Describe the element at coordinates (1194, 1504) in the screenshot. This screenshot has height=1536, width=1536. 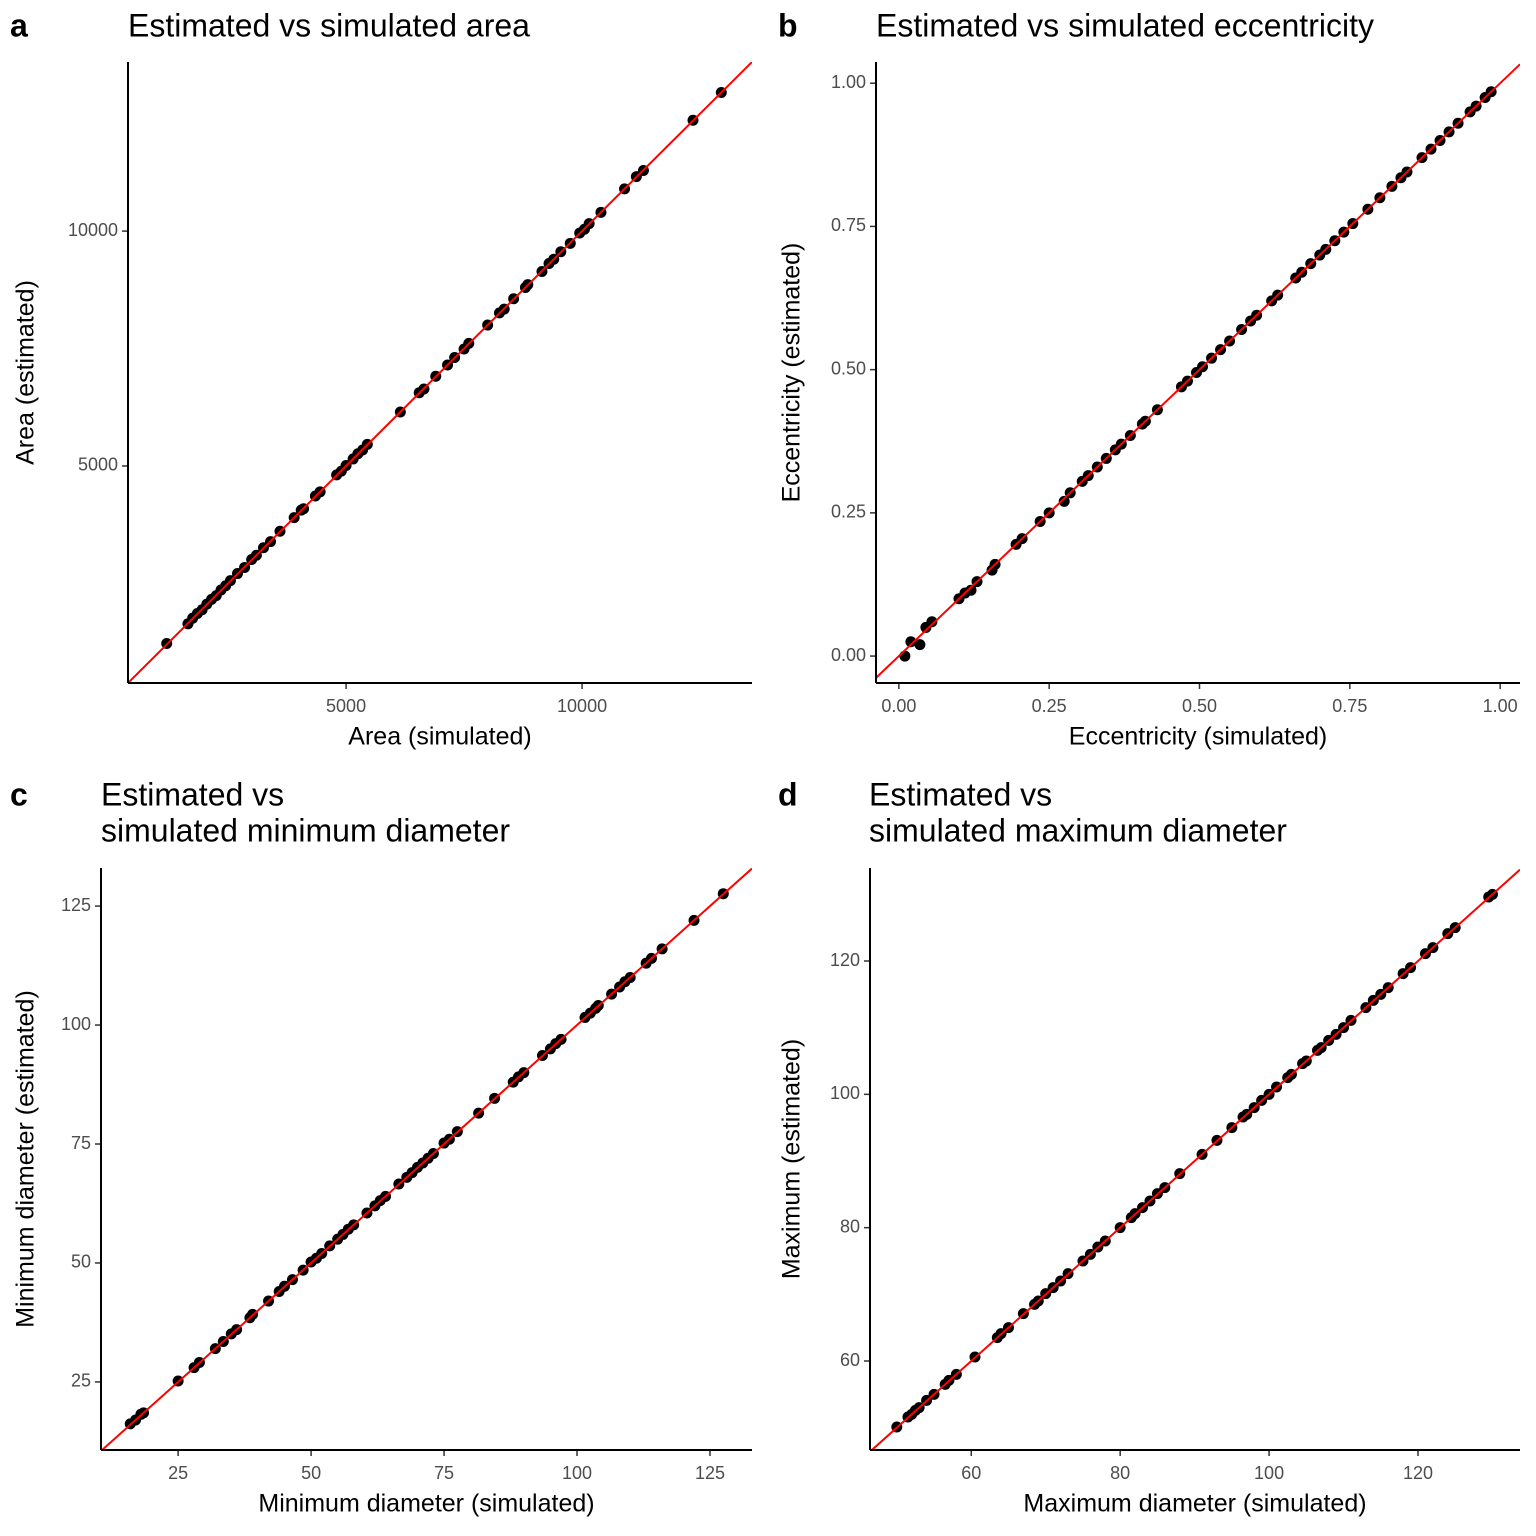
I see `x-axis-title: Maximum diameter (simulated)` at that location.